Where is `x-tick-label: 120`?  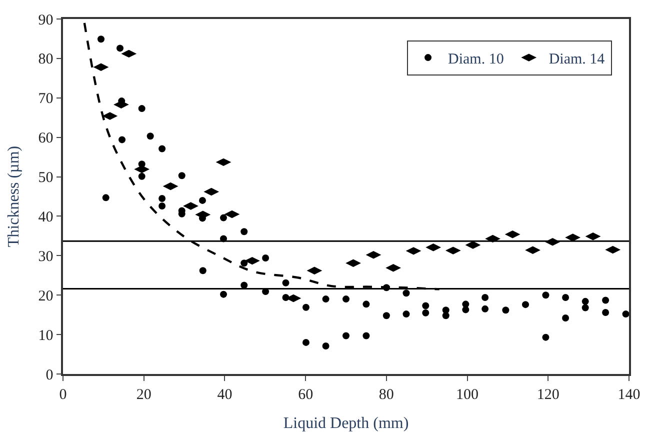
x-tick-label: 120 is located at coordinates (548, 394).